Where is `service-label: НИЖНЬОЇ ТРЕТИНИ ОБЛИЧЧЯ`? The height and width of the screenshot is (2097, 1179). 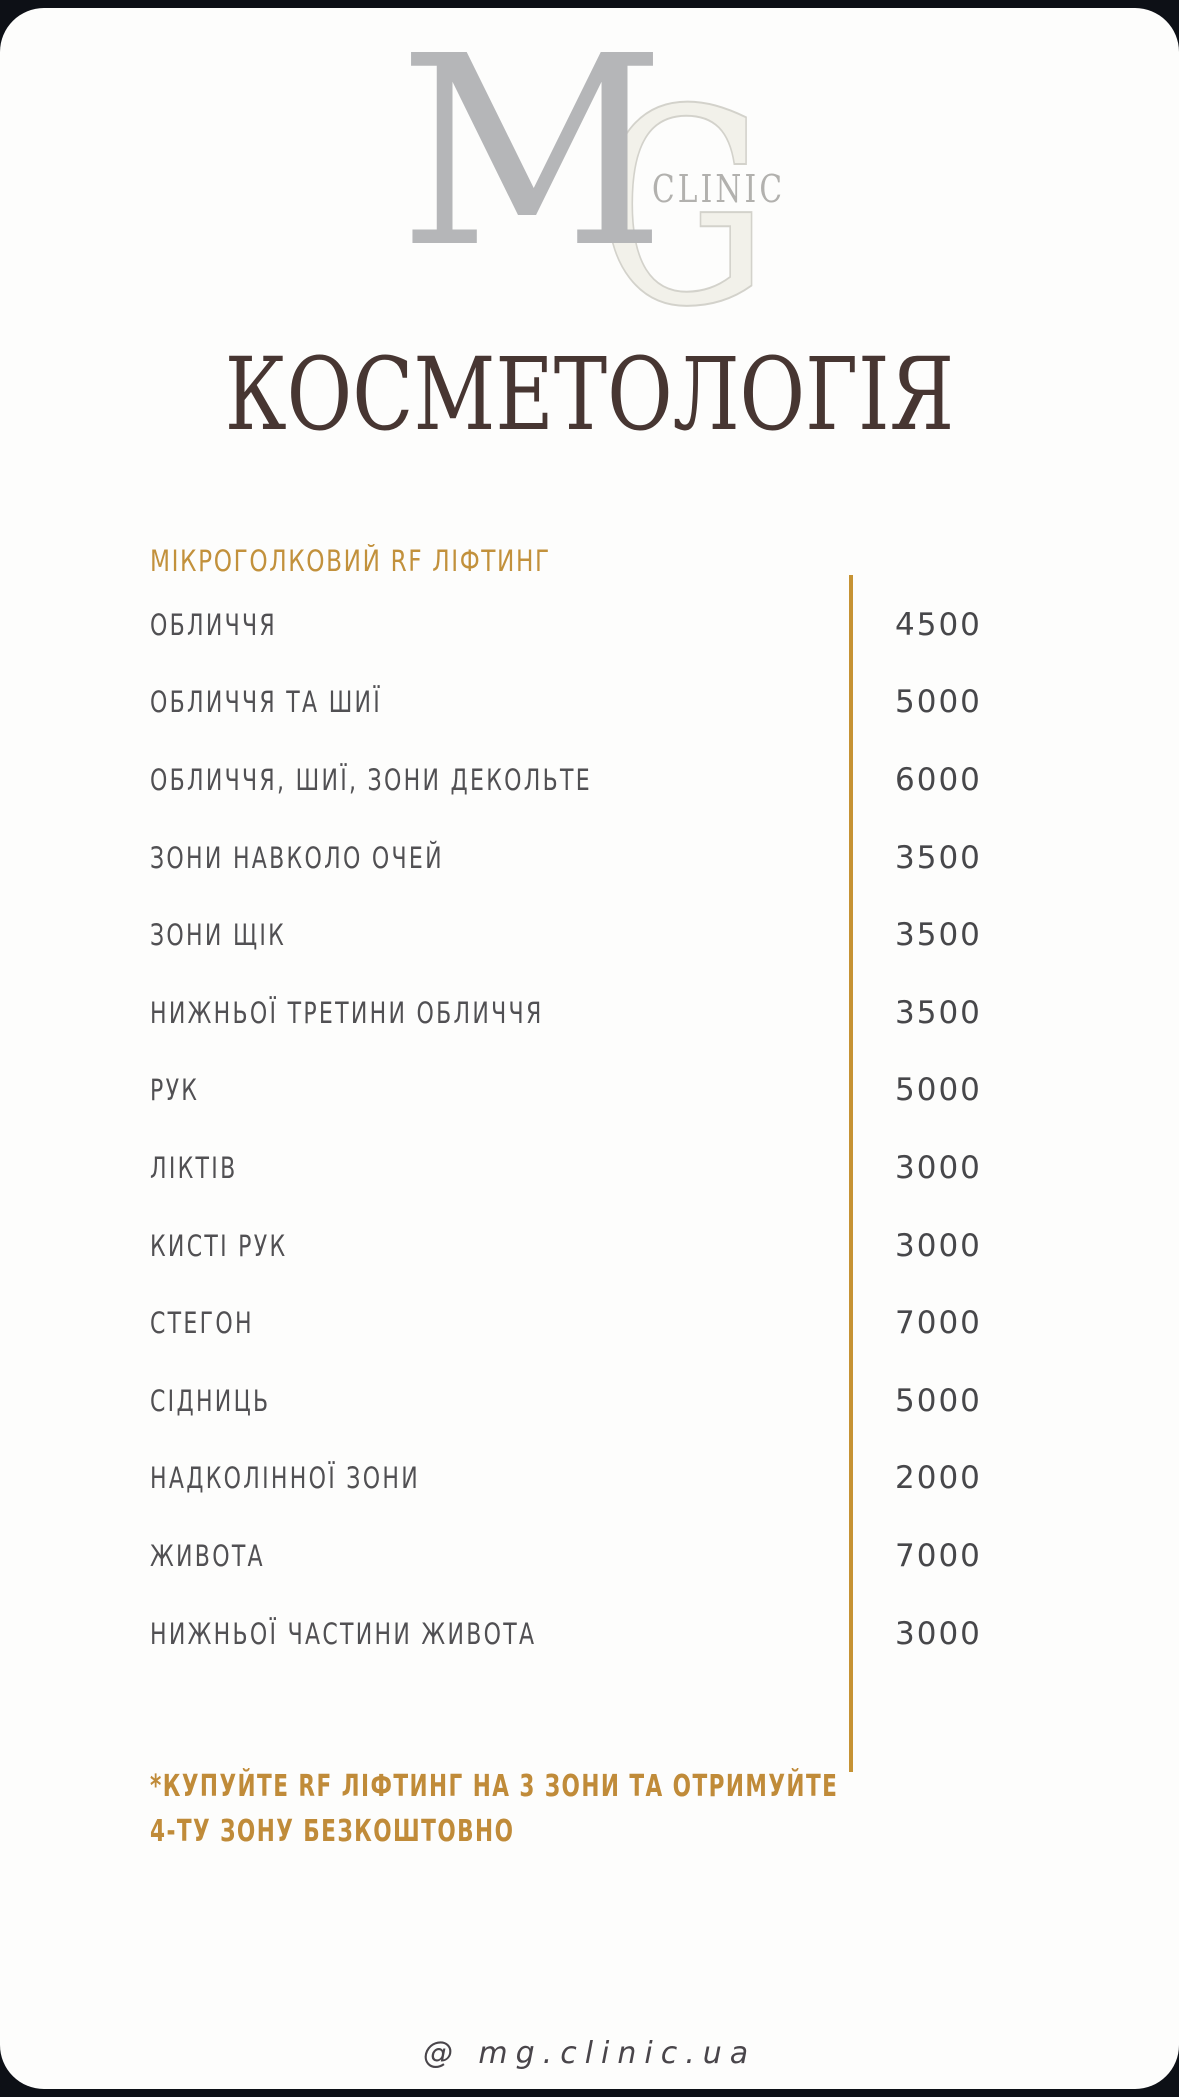 service-label: НИЖНЬОЇ ТРЕТИНИ ОБЛИЧЧЯ is located at coordinates (347, 1012).